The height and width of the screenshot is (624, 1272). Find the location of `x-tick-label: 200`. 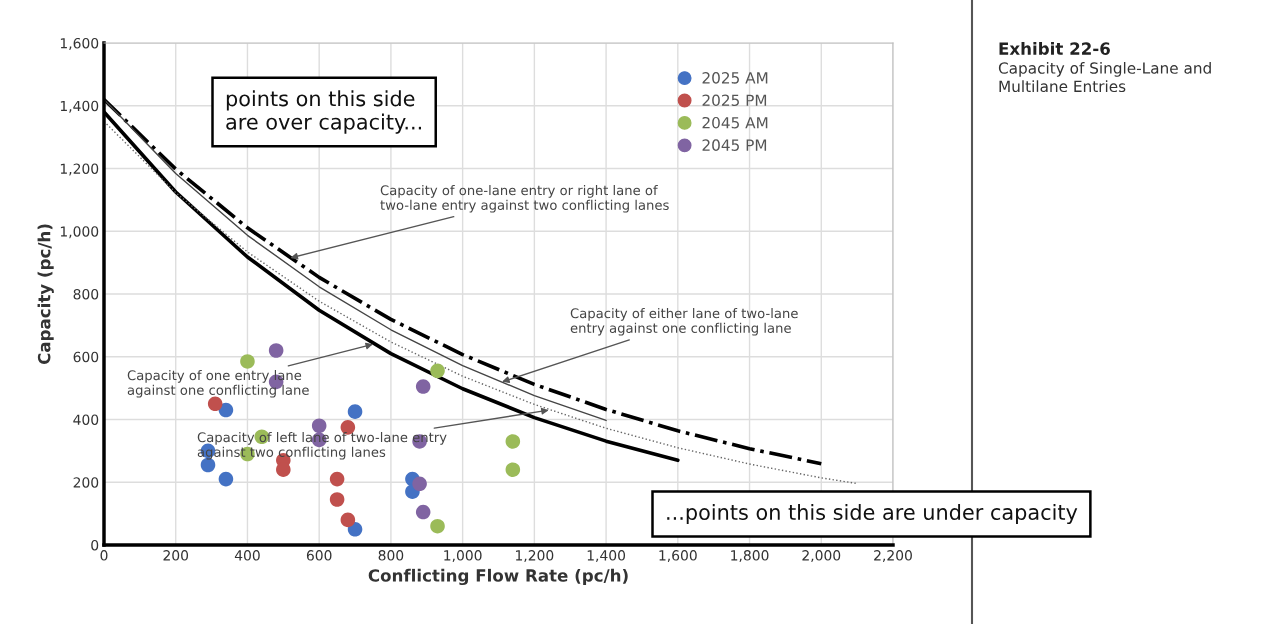

x-tick-label: 200 is located at coordinates (176, 555).